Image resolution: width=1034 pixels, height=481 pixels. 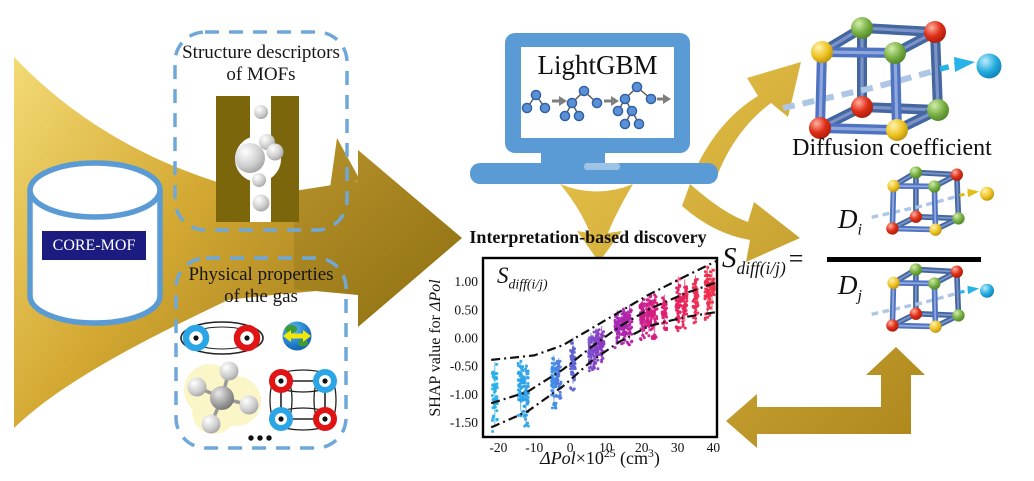 I want to click on laptop-icon, so click(x=594, y=108).